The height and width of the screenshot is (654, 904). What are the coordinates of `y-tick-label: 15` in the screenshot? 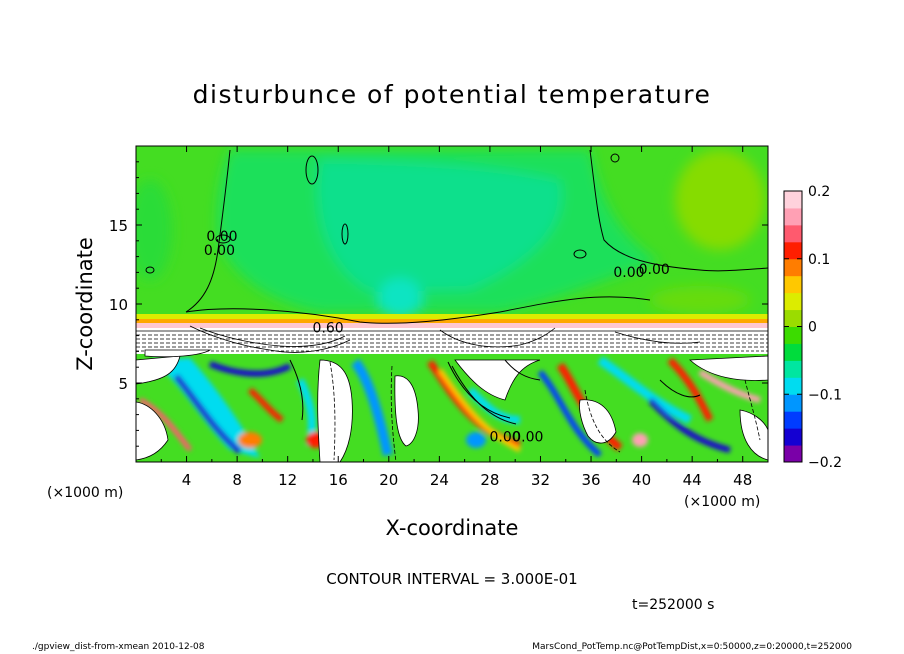 It's located at (118, 226).